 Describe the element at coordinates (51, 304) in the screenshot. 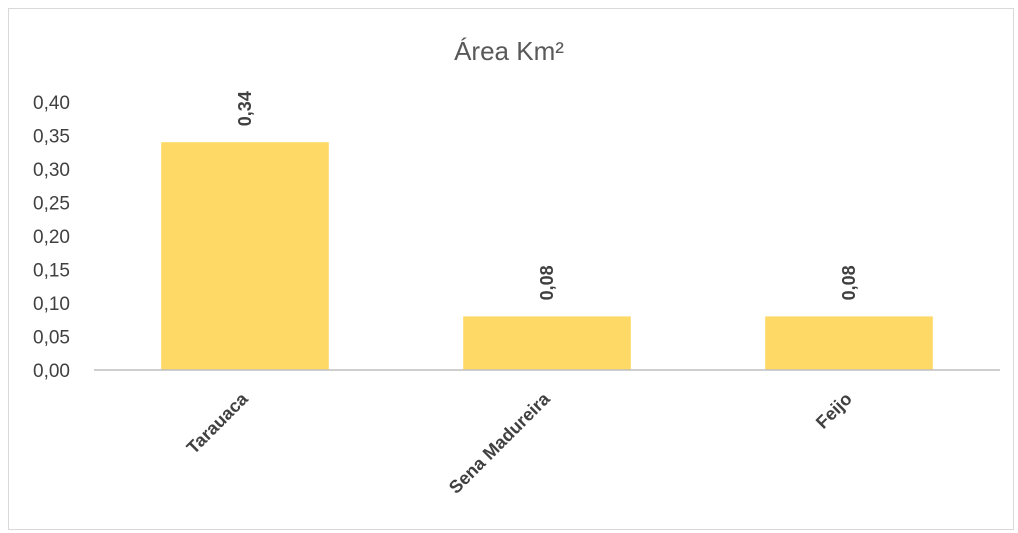

I see `y-tick-label: 0,10` at that location.